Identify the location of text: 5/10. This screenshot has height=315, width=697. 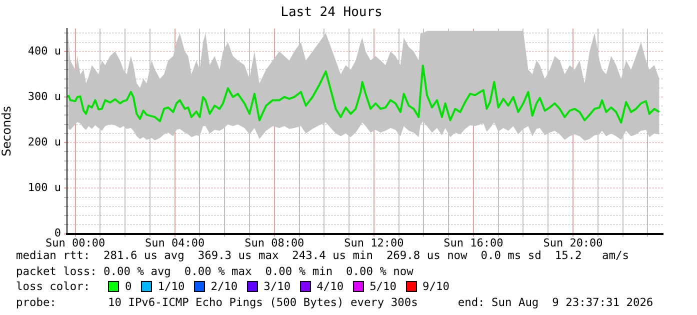
(383, 286).